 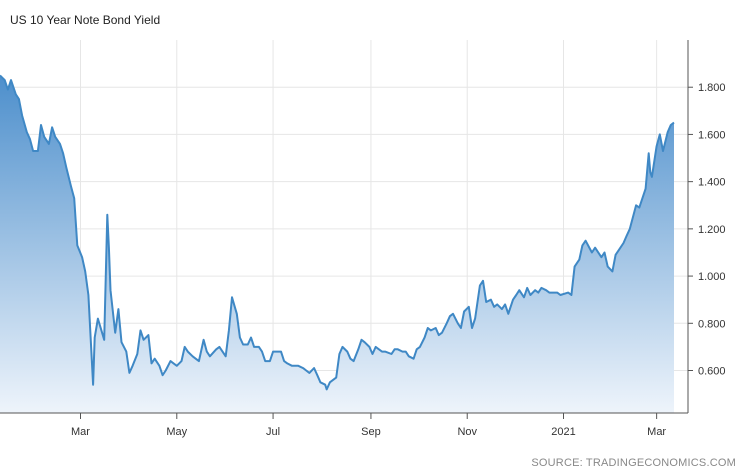 I want to click on y-tick-label: 1.600, so click(x=712, y=135).